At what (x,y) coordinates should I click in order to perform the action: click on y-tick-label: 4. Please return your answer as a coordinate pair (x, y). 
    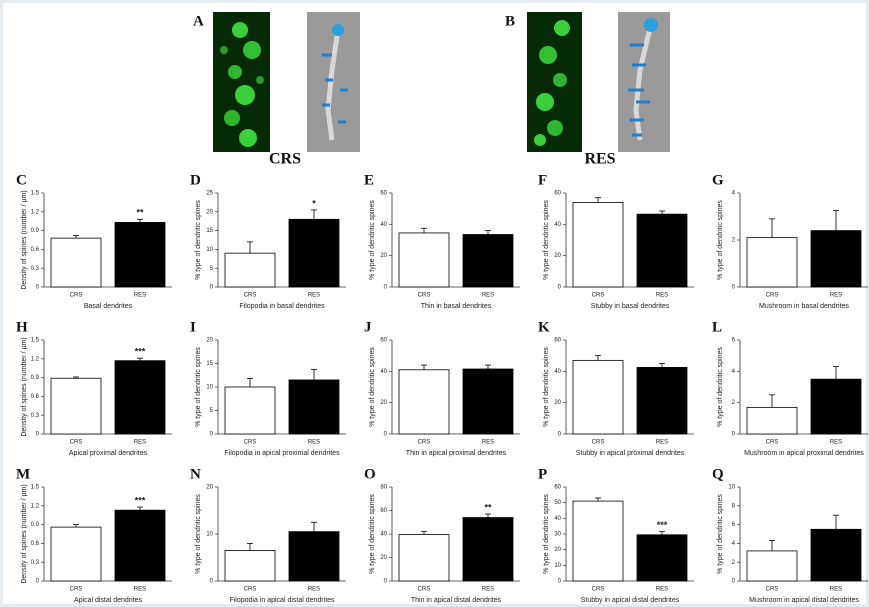
    Looking at the image, I should click on (734, 372).